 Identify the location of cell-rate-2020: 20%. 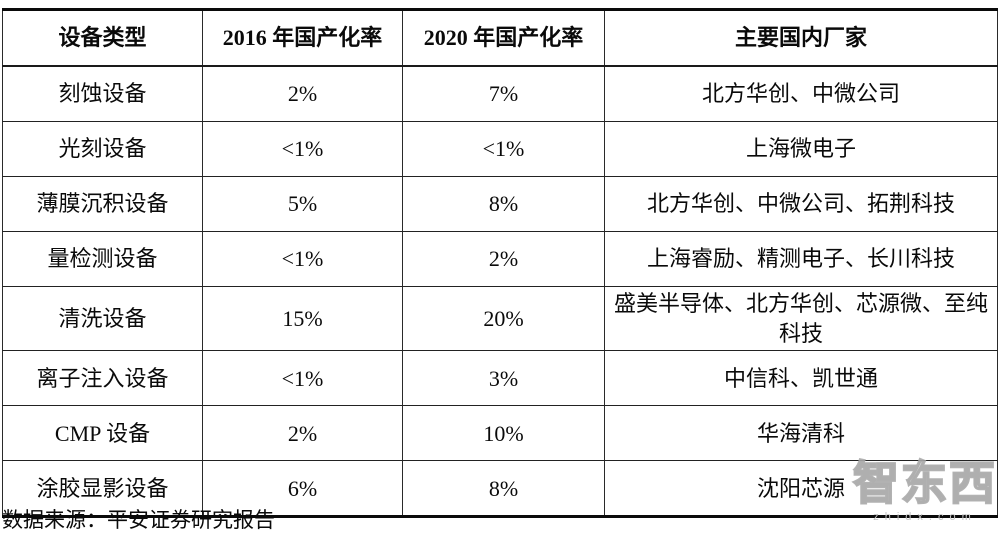
(503, 318).